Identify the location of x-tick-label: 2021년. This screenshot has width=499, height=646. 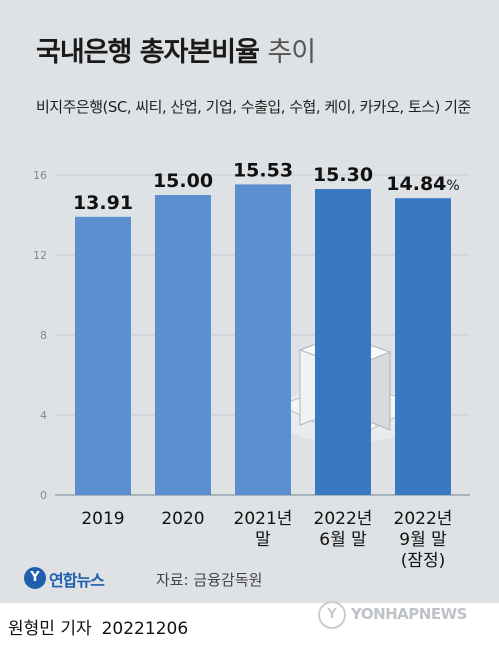
(263, 519).